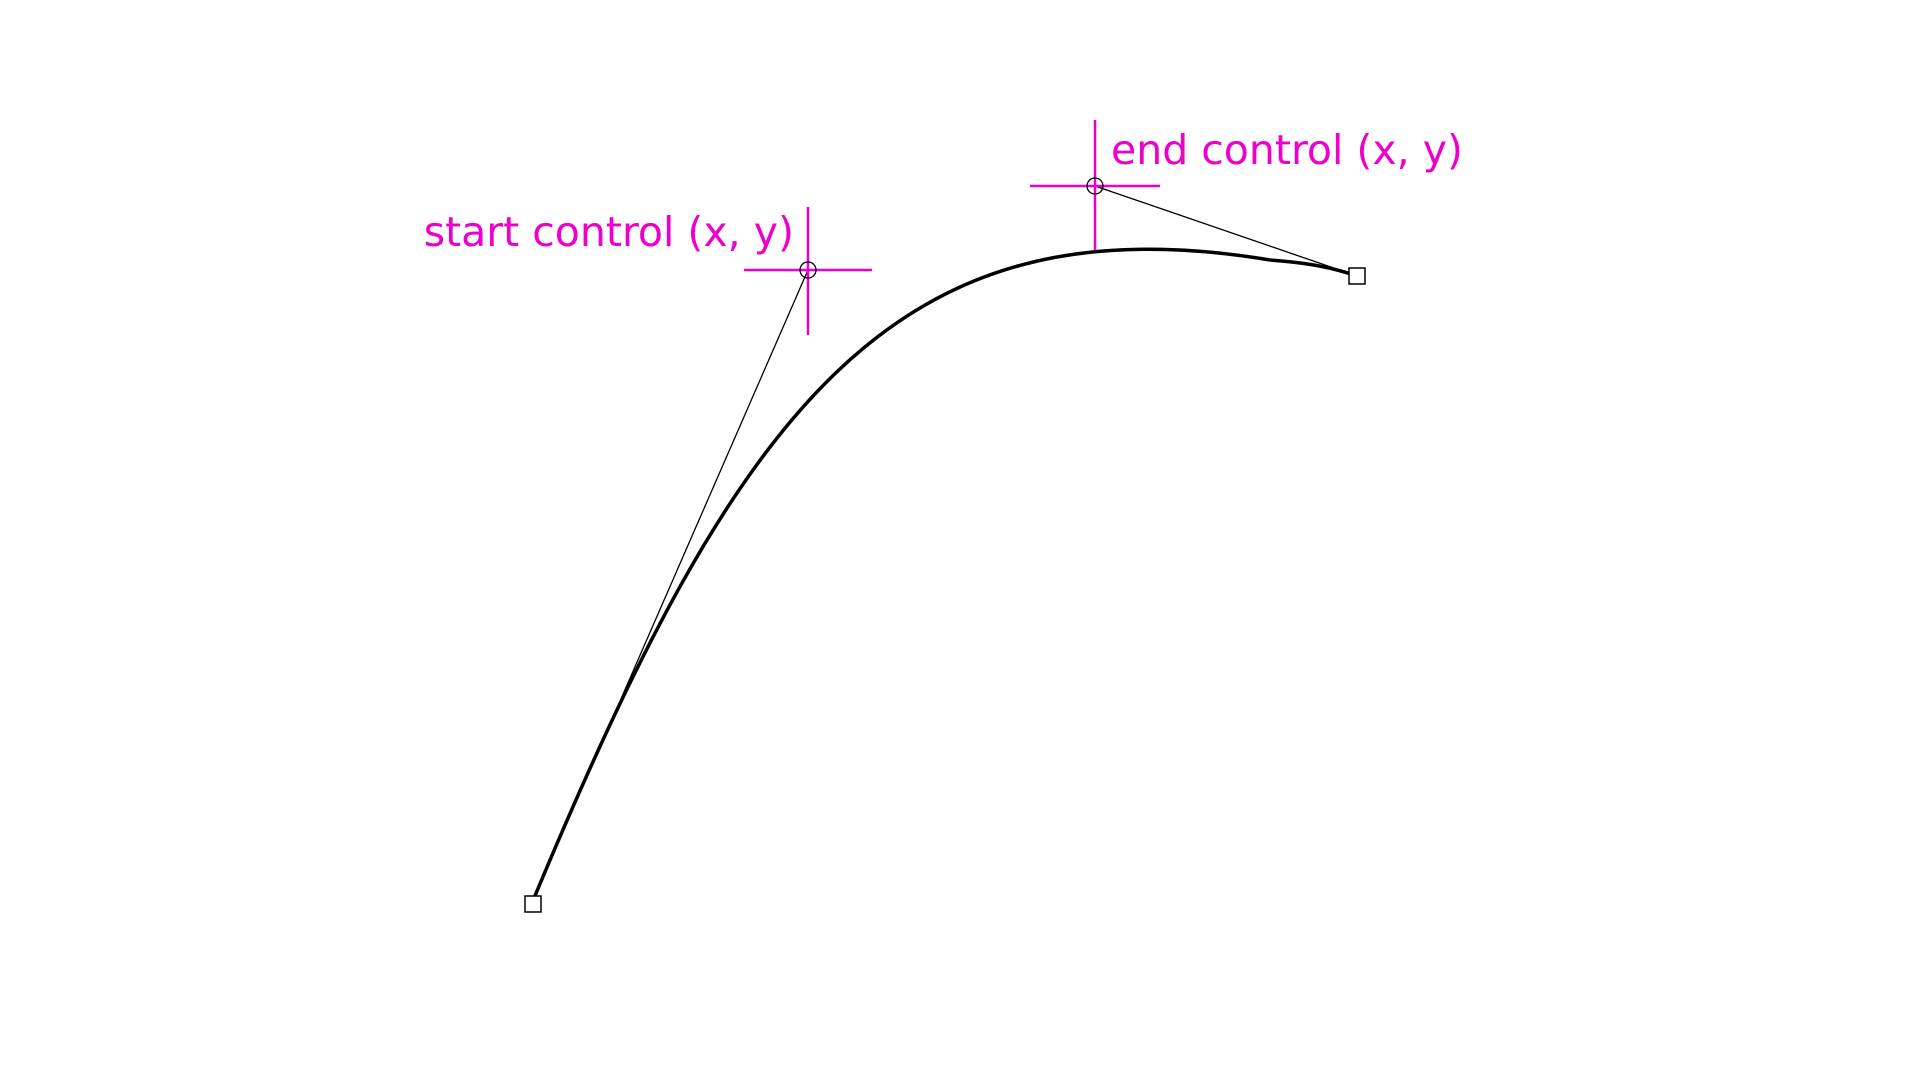  I want to click on start-control-point, so click(808, 271).